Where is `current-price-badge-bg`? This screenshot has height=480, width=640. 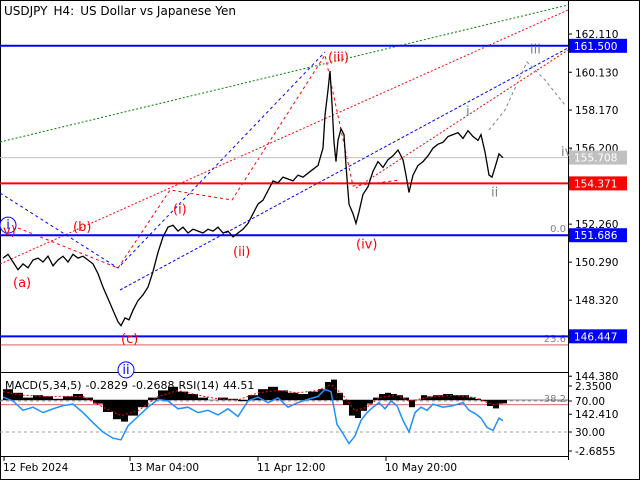
current-price-badge-bg is located at coordinates (598, 157).